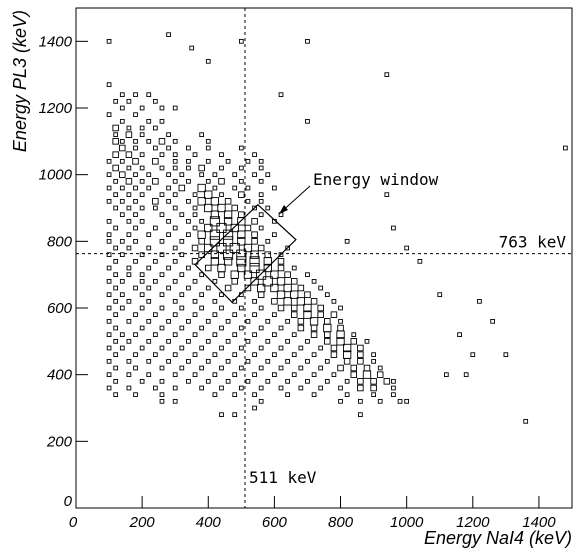 This screenshot has height=553, width=579. Describe the element at coordinates (60, 241) in the screenshot. I see `y-tick-label: 800` at that location.